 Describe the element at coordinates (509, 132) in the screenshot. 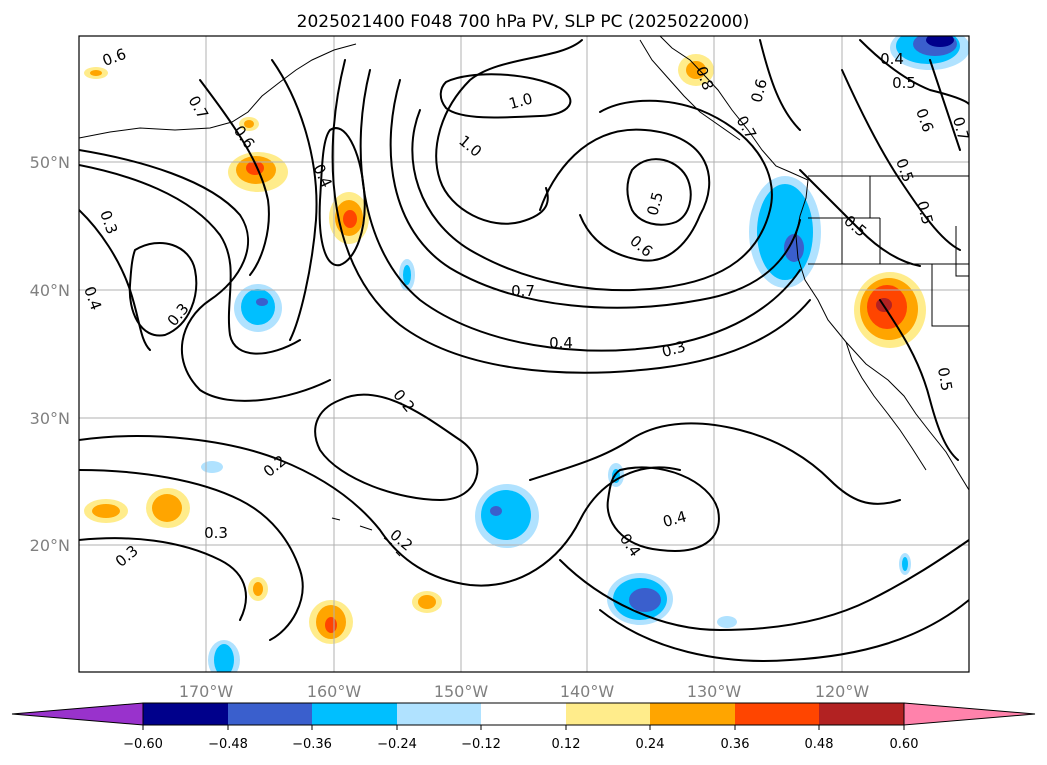

I see `contour-1p0-hook` at that location.